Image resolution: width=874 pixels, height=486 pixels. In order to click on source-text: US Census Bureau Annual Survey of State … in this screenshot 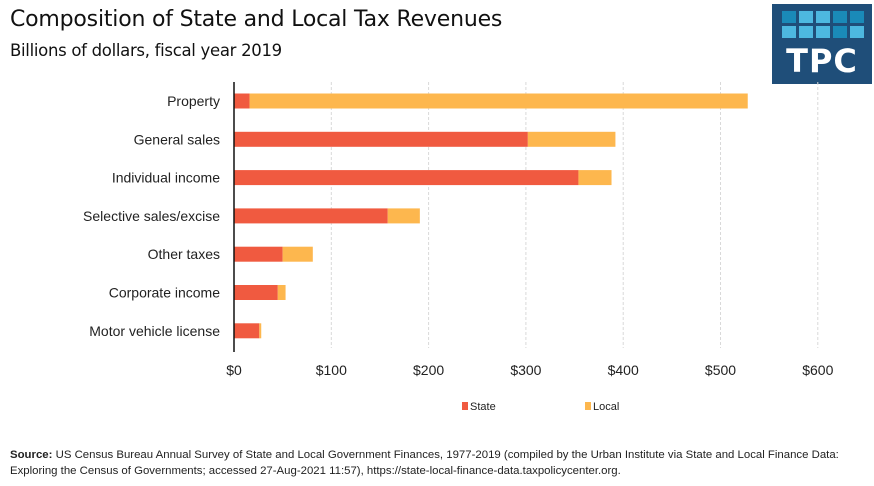, I will do `click(424, 463)`.